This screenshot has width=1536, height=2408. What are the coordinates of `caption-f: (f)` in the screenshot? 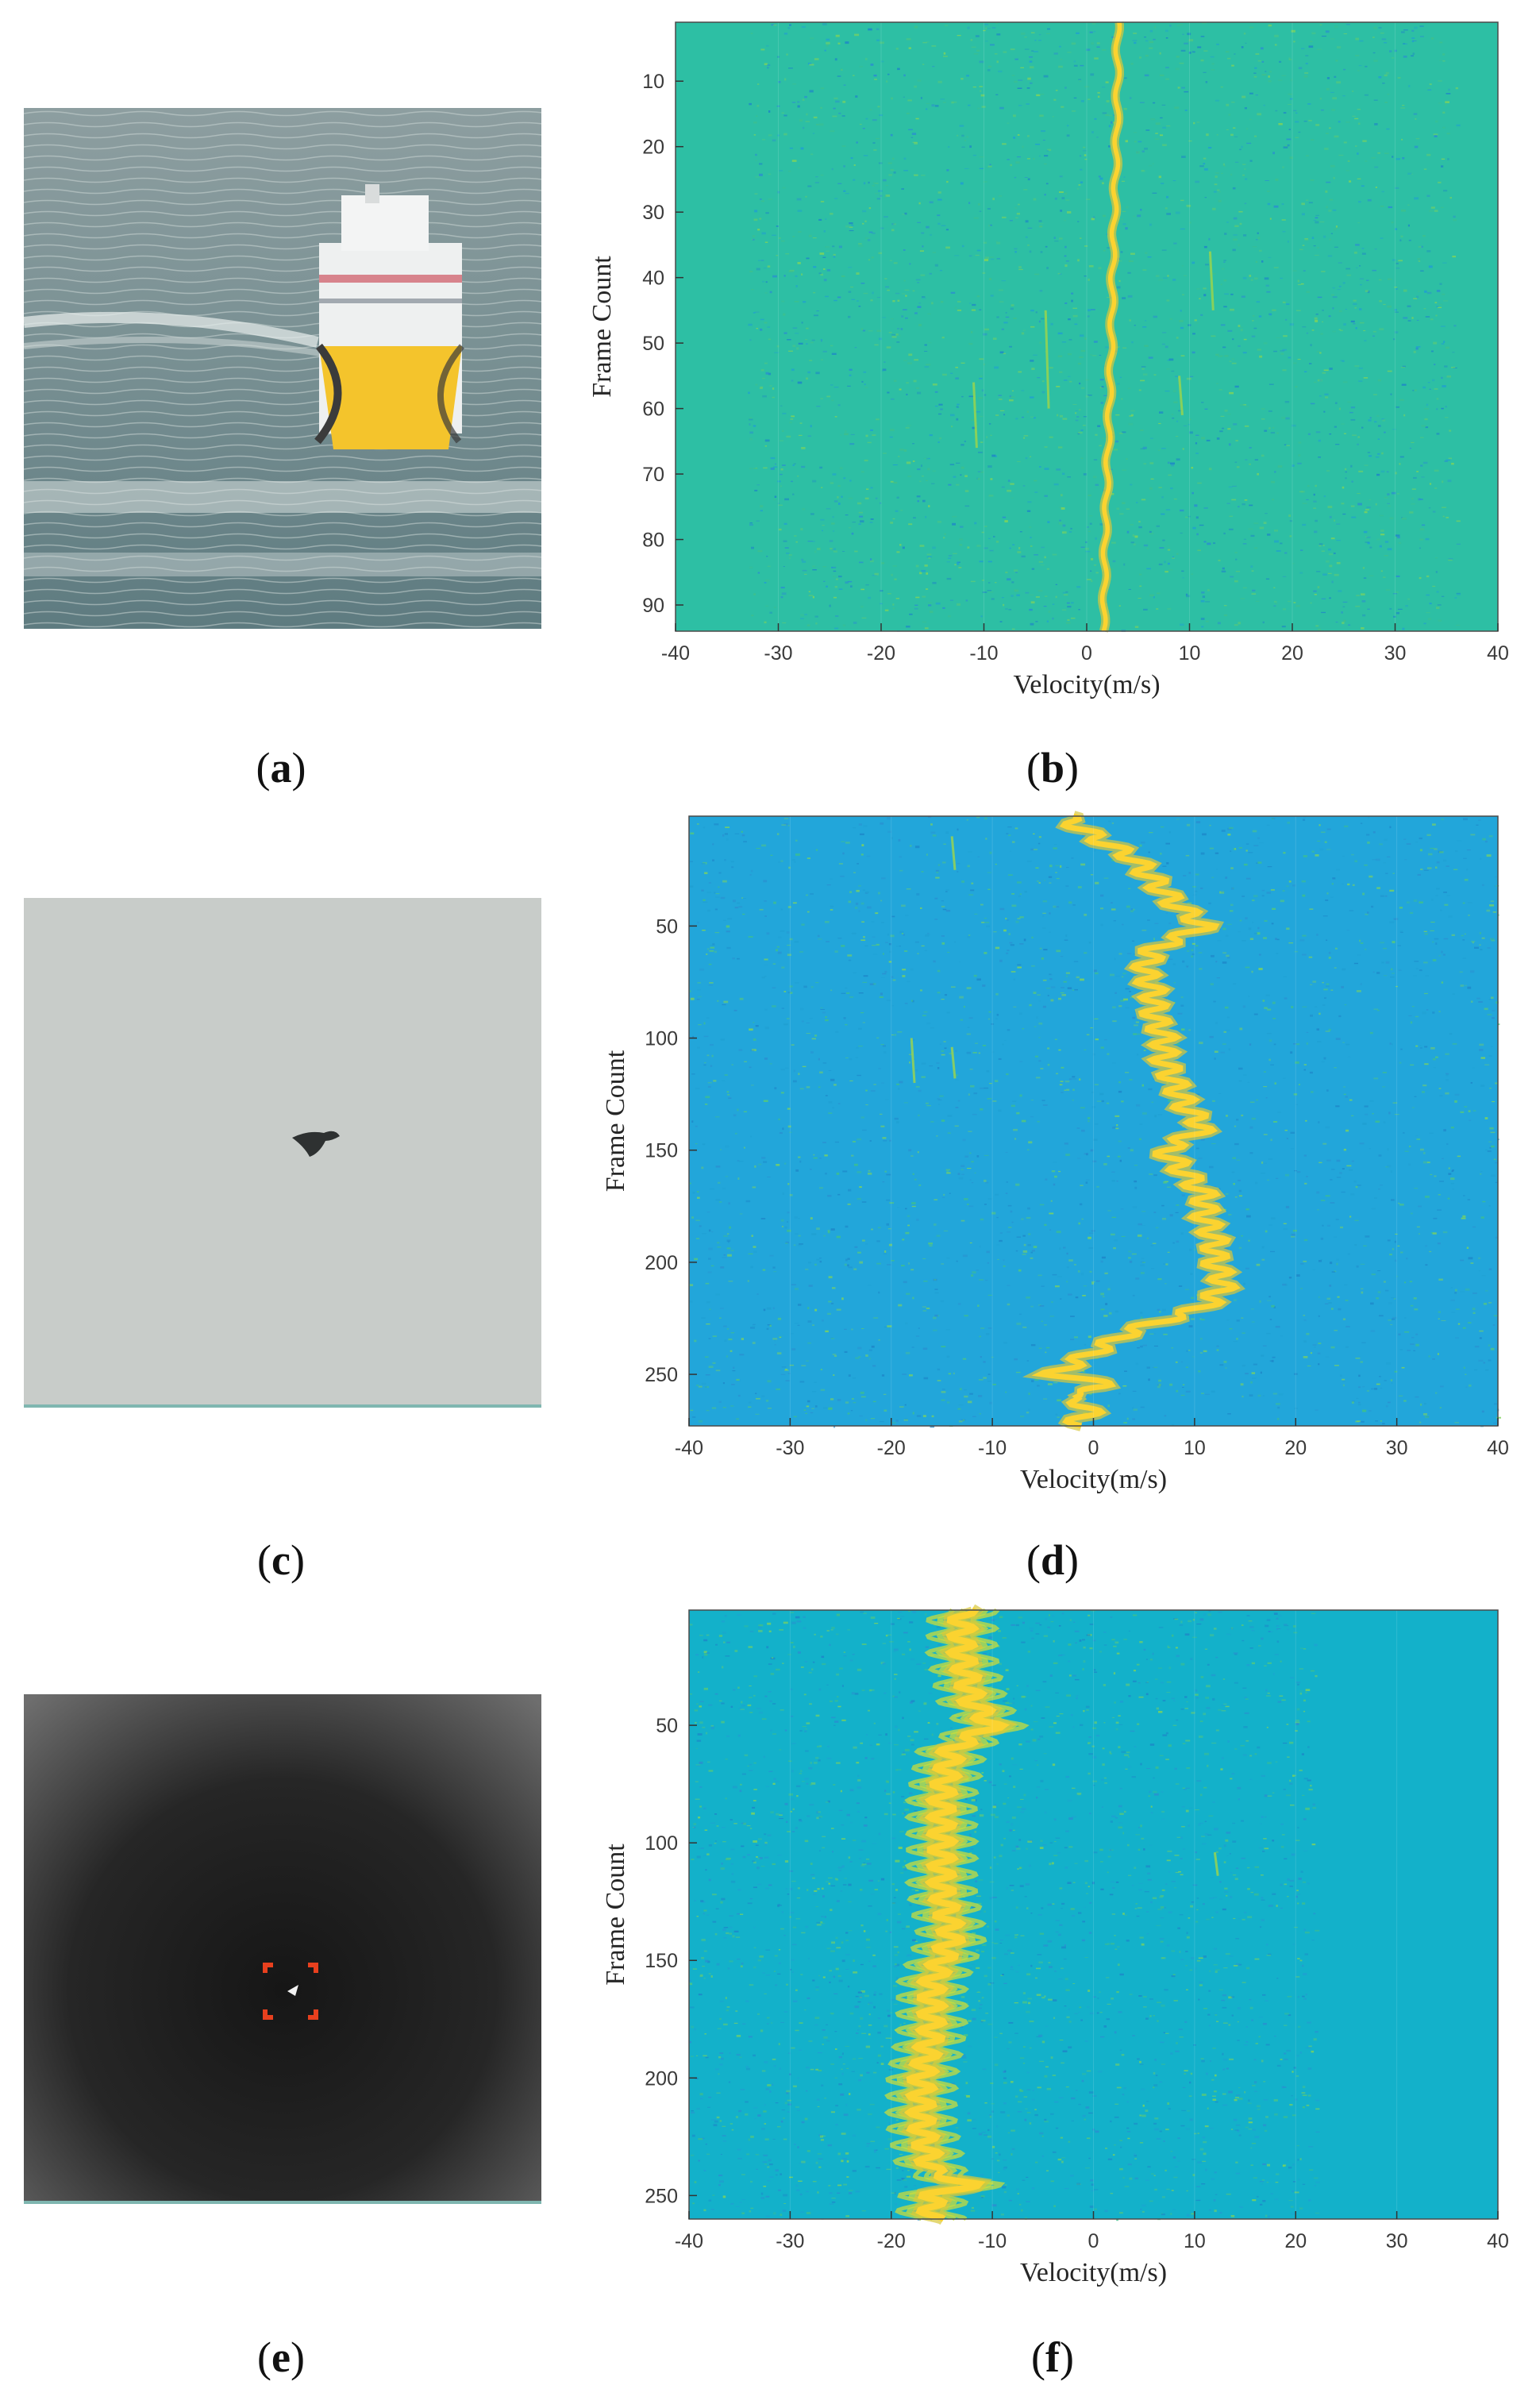 It's located at (1052, 2357).